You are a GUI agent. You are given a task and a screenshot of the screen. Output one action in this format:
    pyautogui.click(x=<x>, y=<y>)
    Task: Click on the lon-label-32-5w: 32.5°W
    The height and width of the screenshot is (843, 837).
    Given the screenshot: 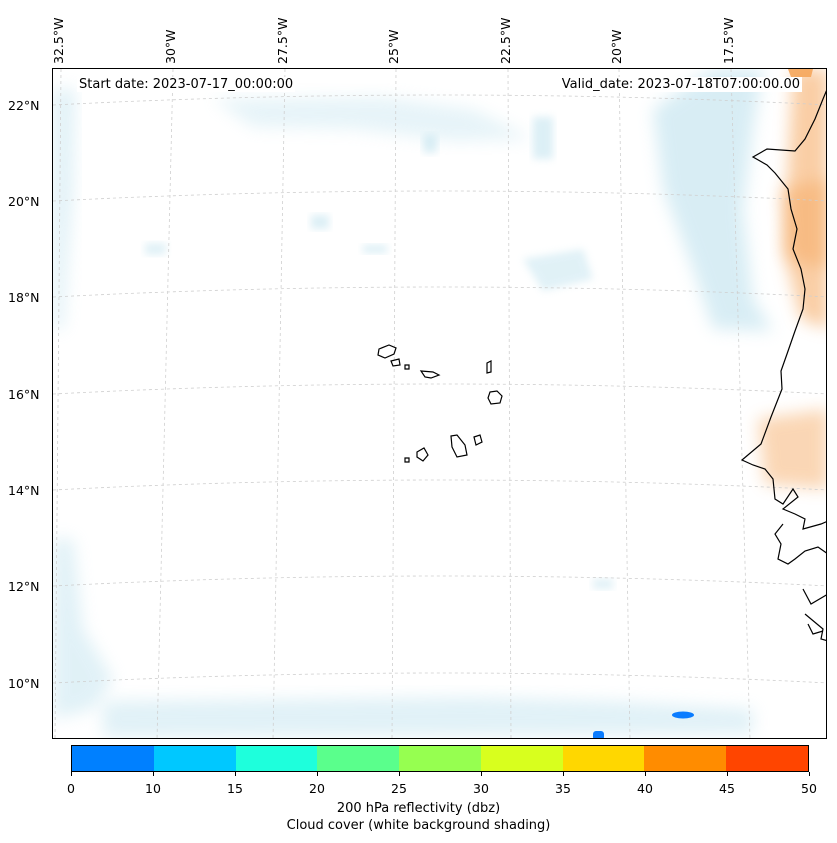 What is the action you would take?
    pyautogui.click(x=58, y=40)
    